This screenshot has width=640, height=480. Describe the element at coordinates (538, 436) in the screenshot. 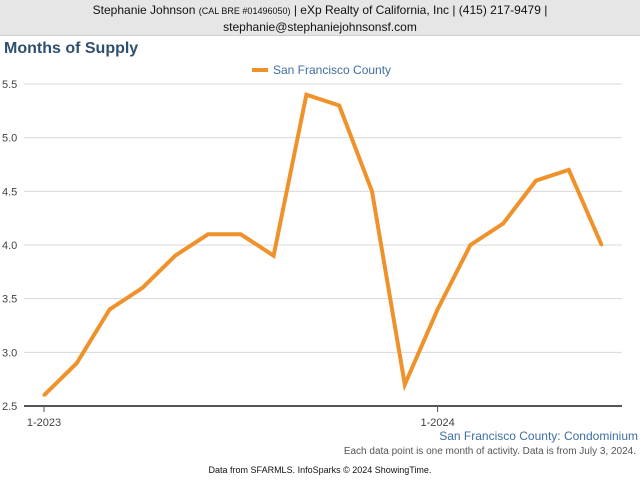

I see `series-caption: San Francisco County: Condominium` at that location.